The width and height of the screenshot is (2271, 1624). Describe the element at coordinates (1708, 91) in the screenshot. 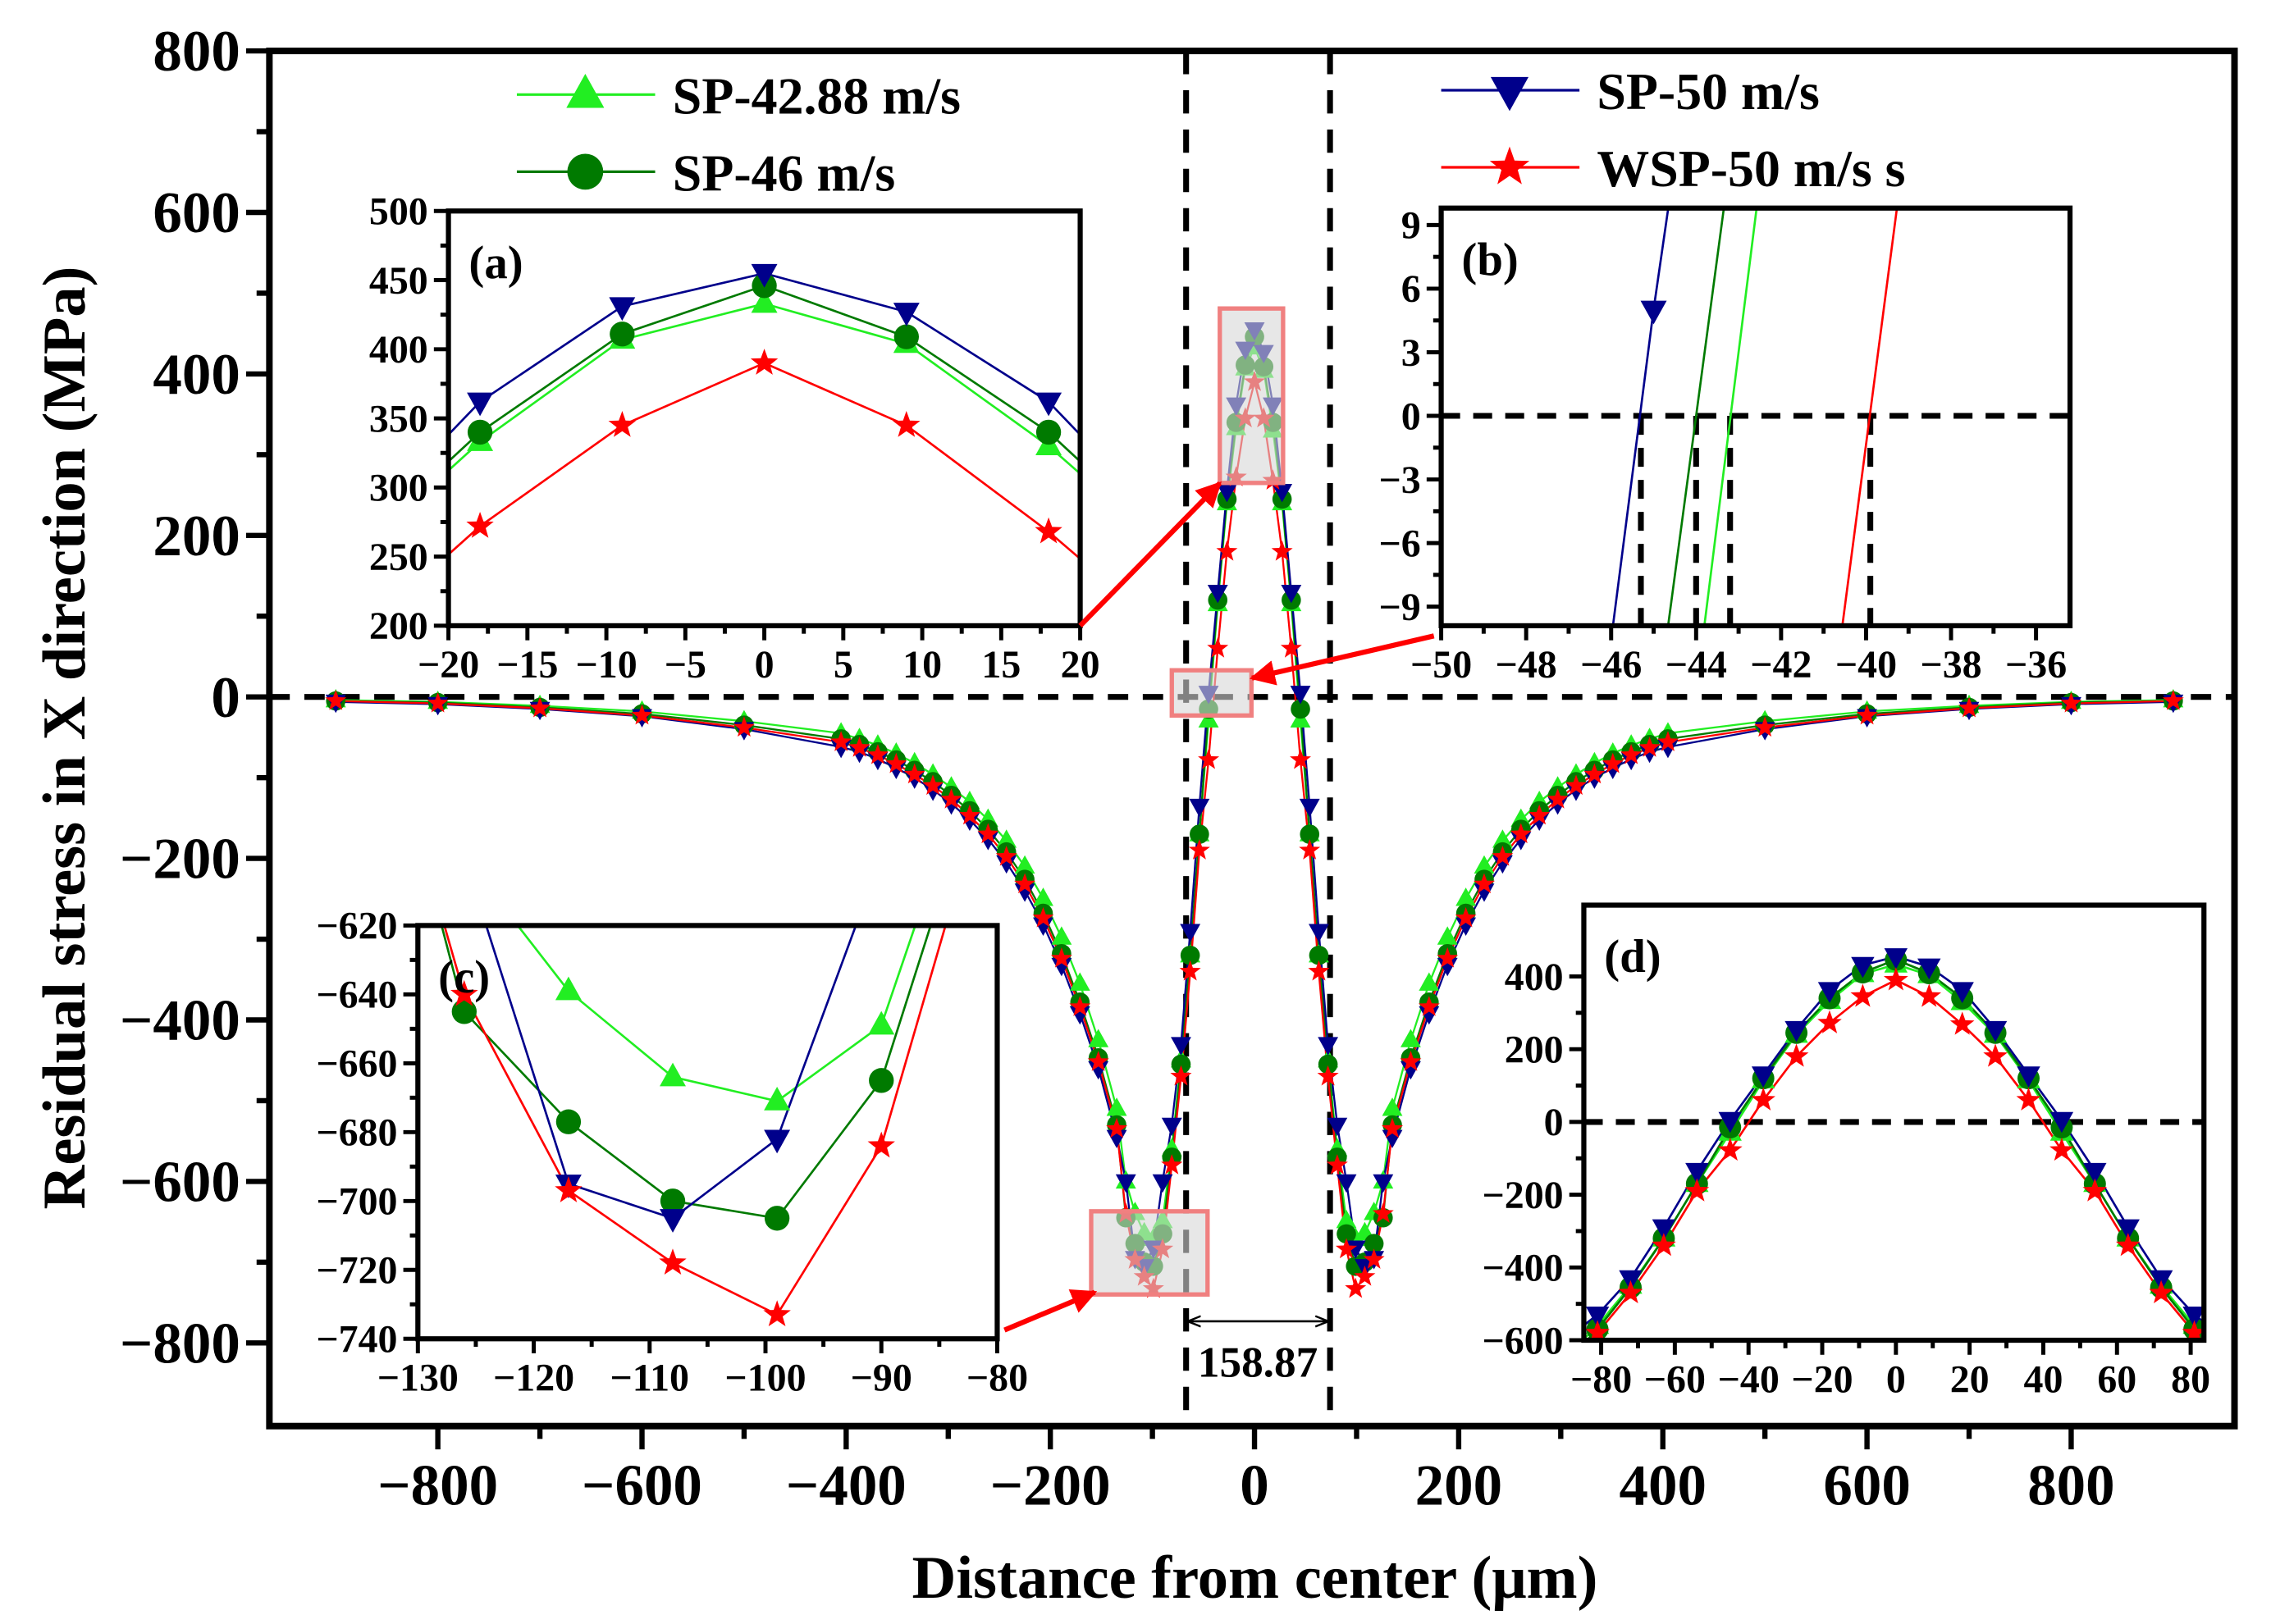

I see `legend-label: SP-50 m/s` at that location.